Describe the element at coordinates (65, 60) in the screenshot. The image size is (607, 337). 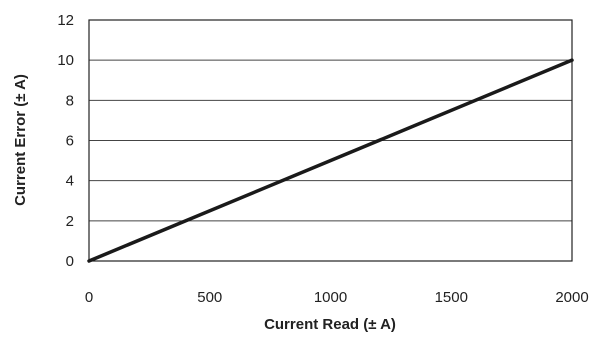
I see `y-tick-label: 10` at that location.